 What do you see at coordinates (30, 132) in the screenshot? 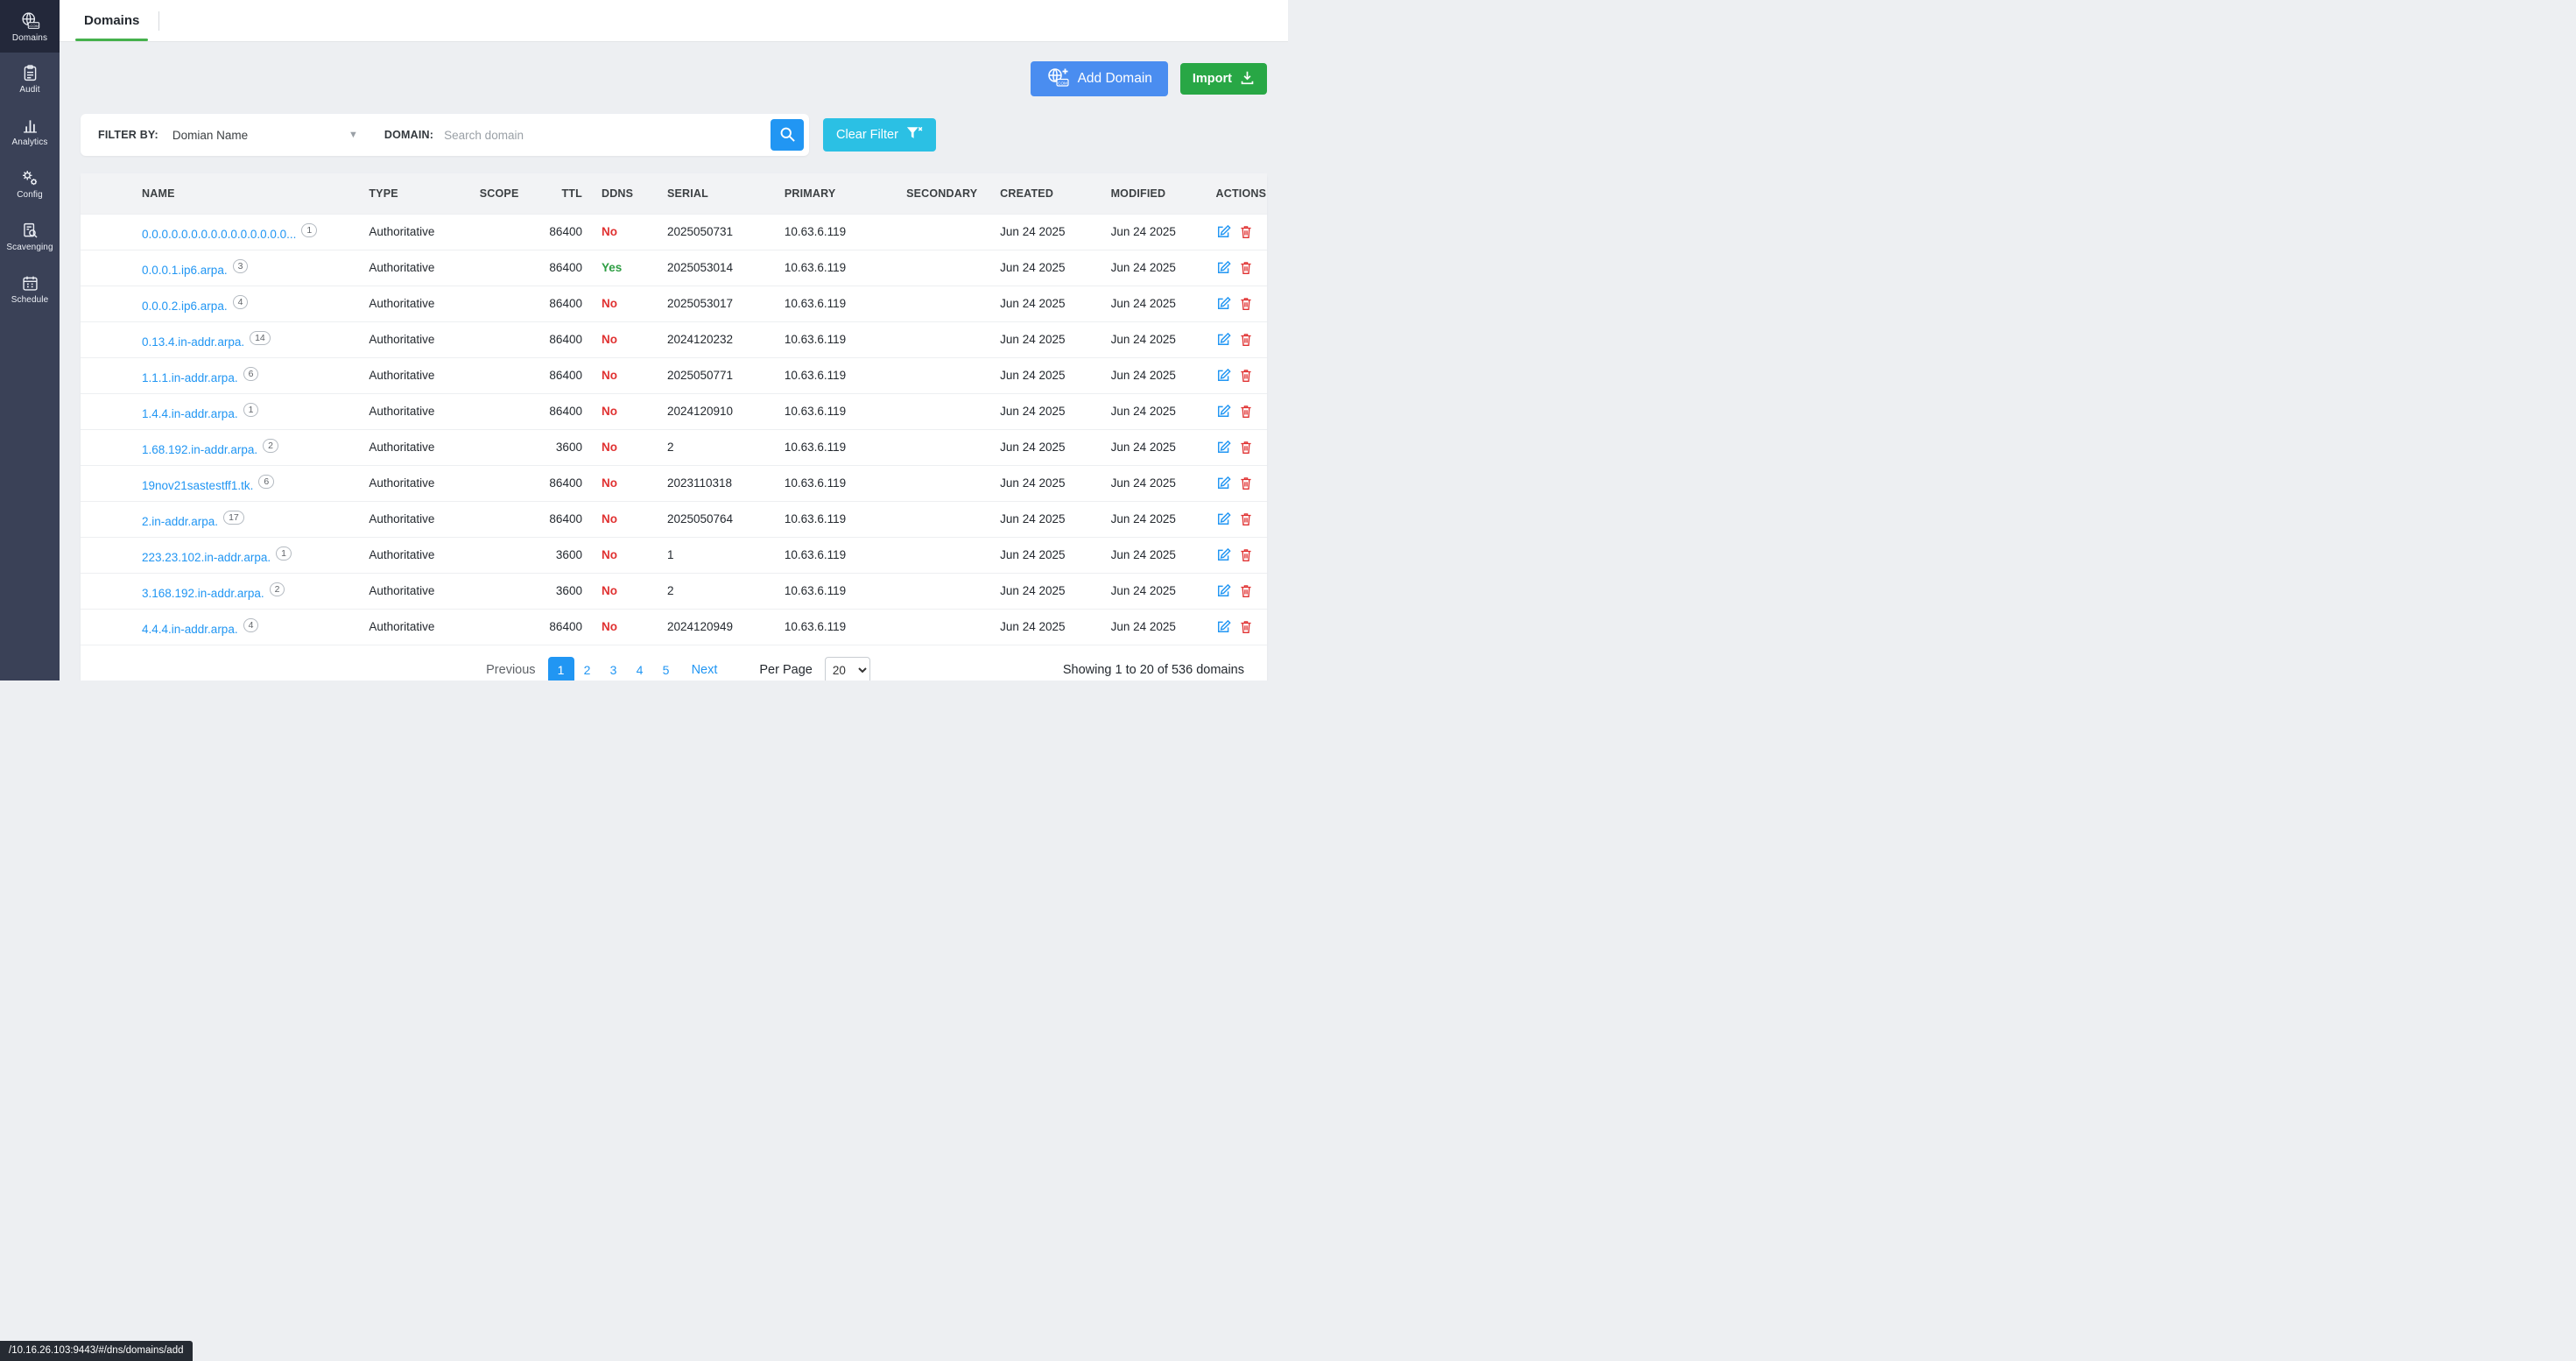
I see `sidebar-item-analytics: Analytics` at bounding box center [30, 132].